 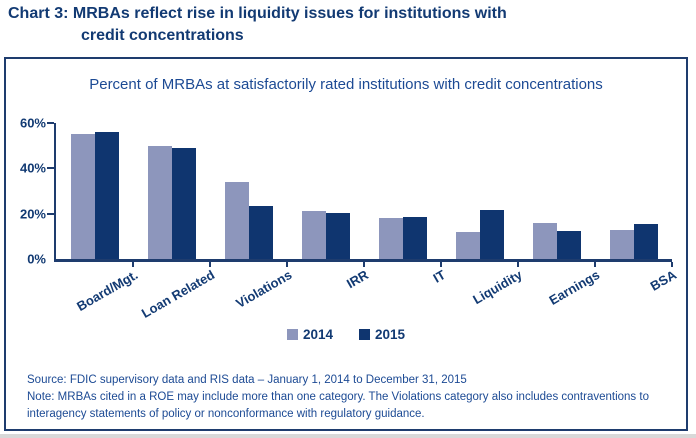 What do you see at coordinates (405, 292) in the screenshot?
I see `category-label-slot: IT` at bounding box center [405, 292].